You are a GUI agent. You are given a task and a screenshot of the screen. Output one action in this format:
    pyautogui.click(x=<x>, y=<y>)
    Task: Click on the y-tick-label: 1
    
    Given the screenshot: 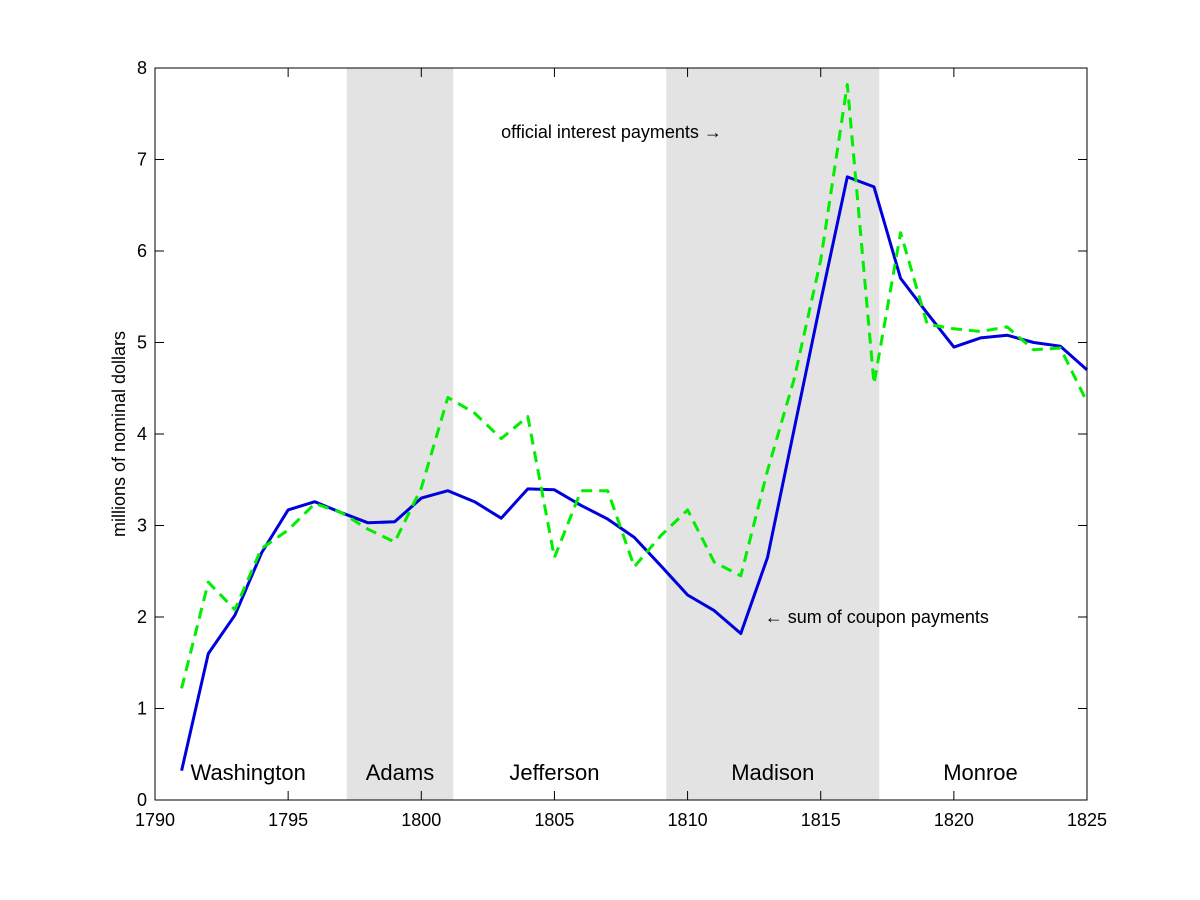 What is the action you would take?
    pyautogui.click(x=142, y=709)
    